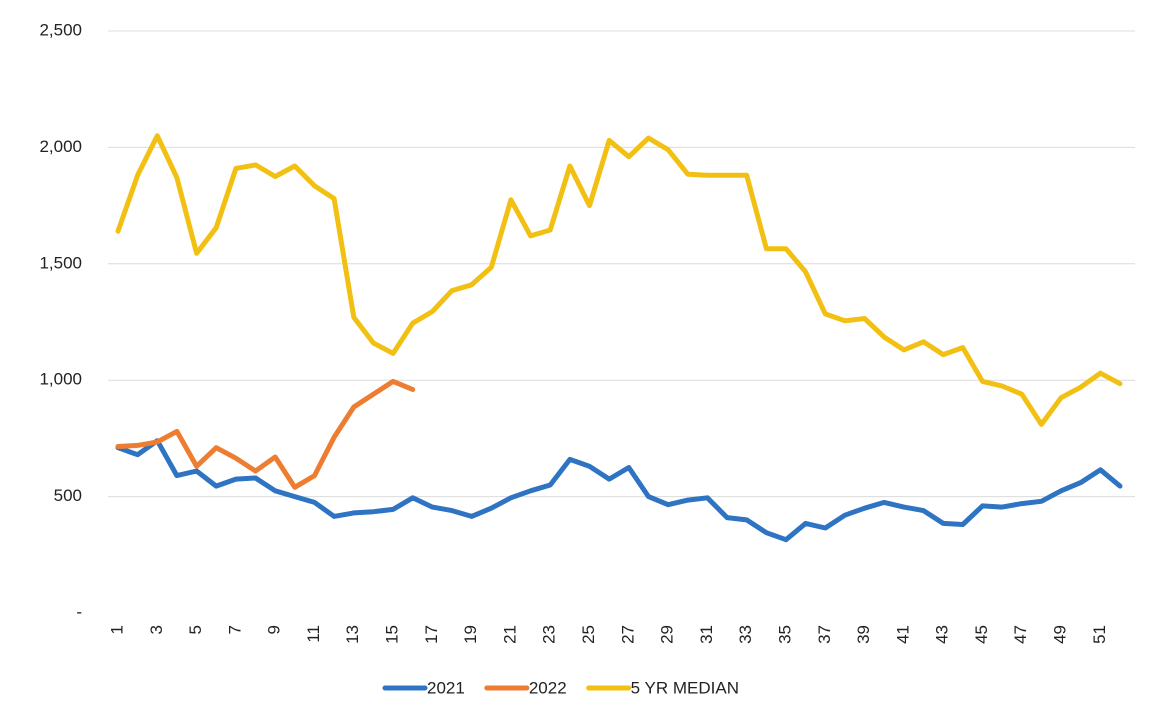 This screenshot has height=715, width=1151. Describe the element at coordinates (706, 634) in the screenshot. I see `x-tick-label: 31` at that location.